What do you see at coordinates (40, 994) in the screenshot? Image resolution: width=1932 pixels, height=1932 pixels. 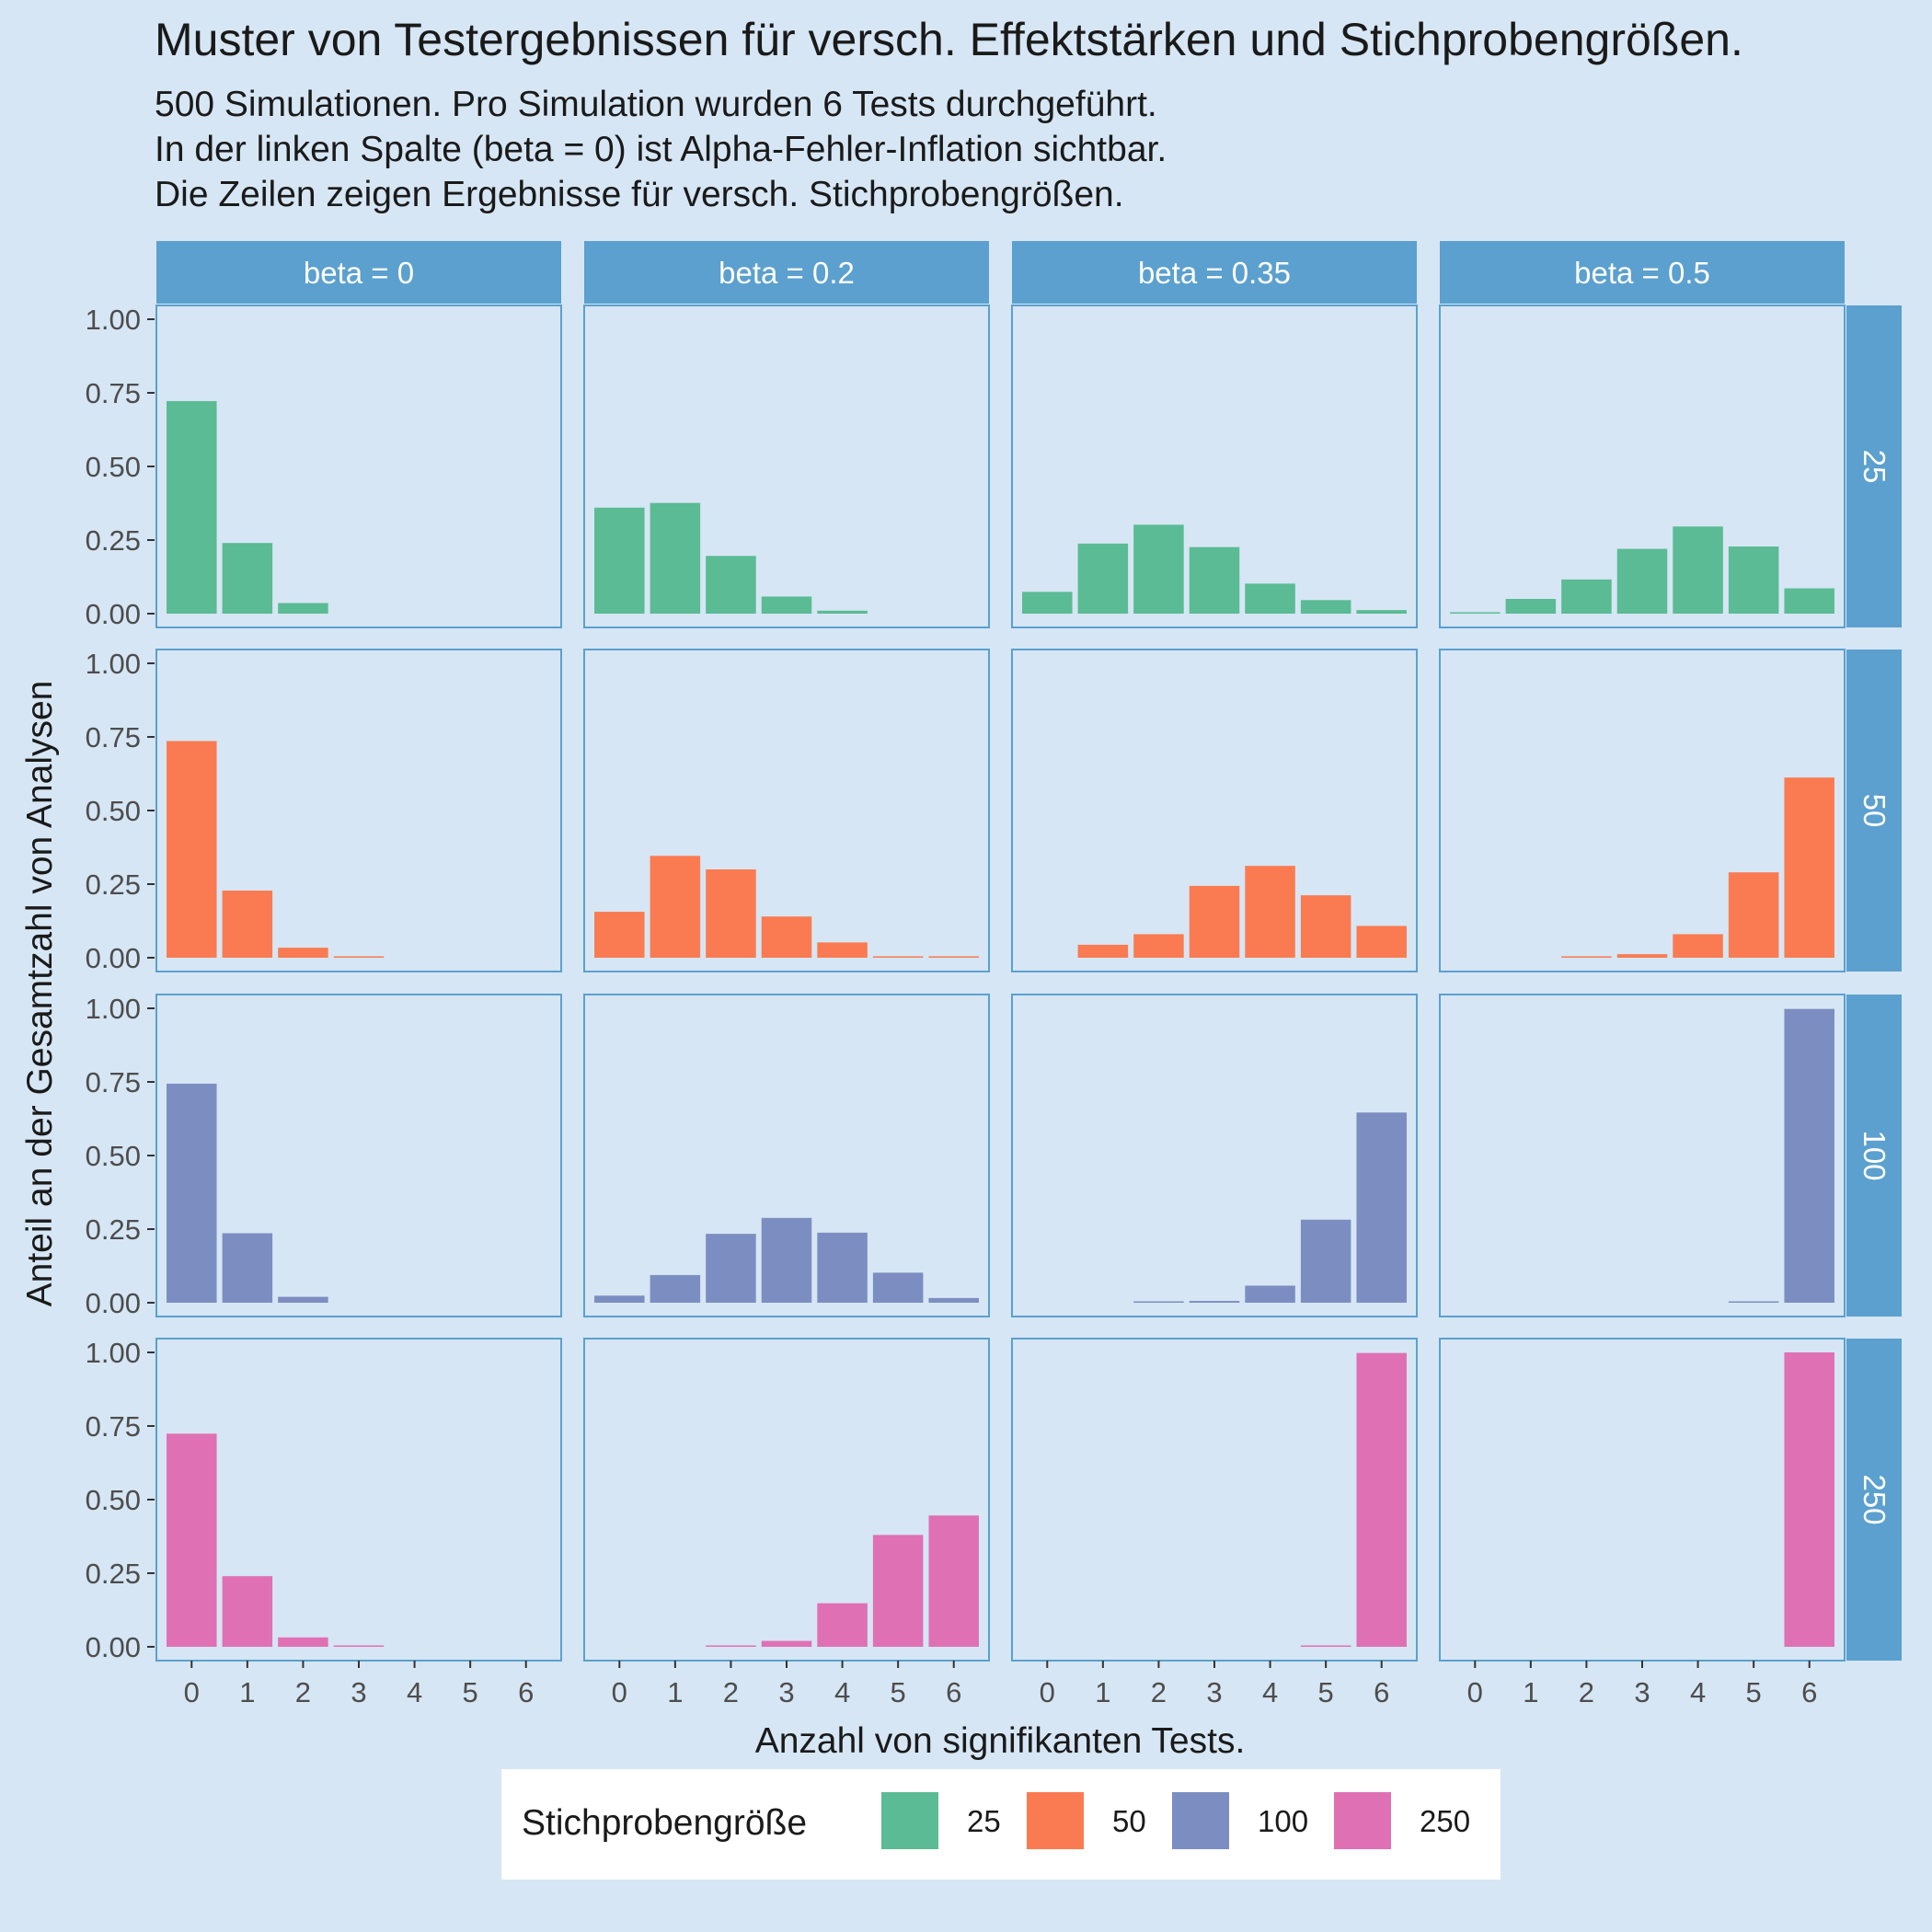 I see `y-axis-title: Anteil an der Gesamtzahl von Analysen` at bounding box center [40, 994].